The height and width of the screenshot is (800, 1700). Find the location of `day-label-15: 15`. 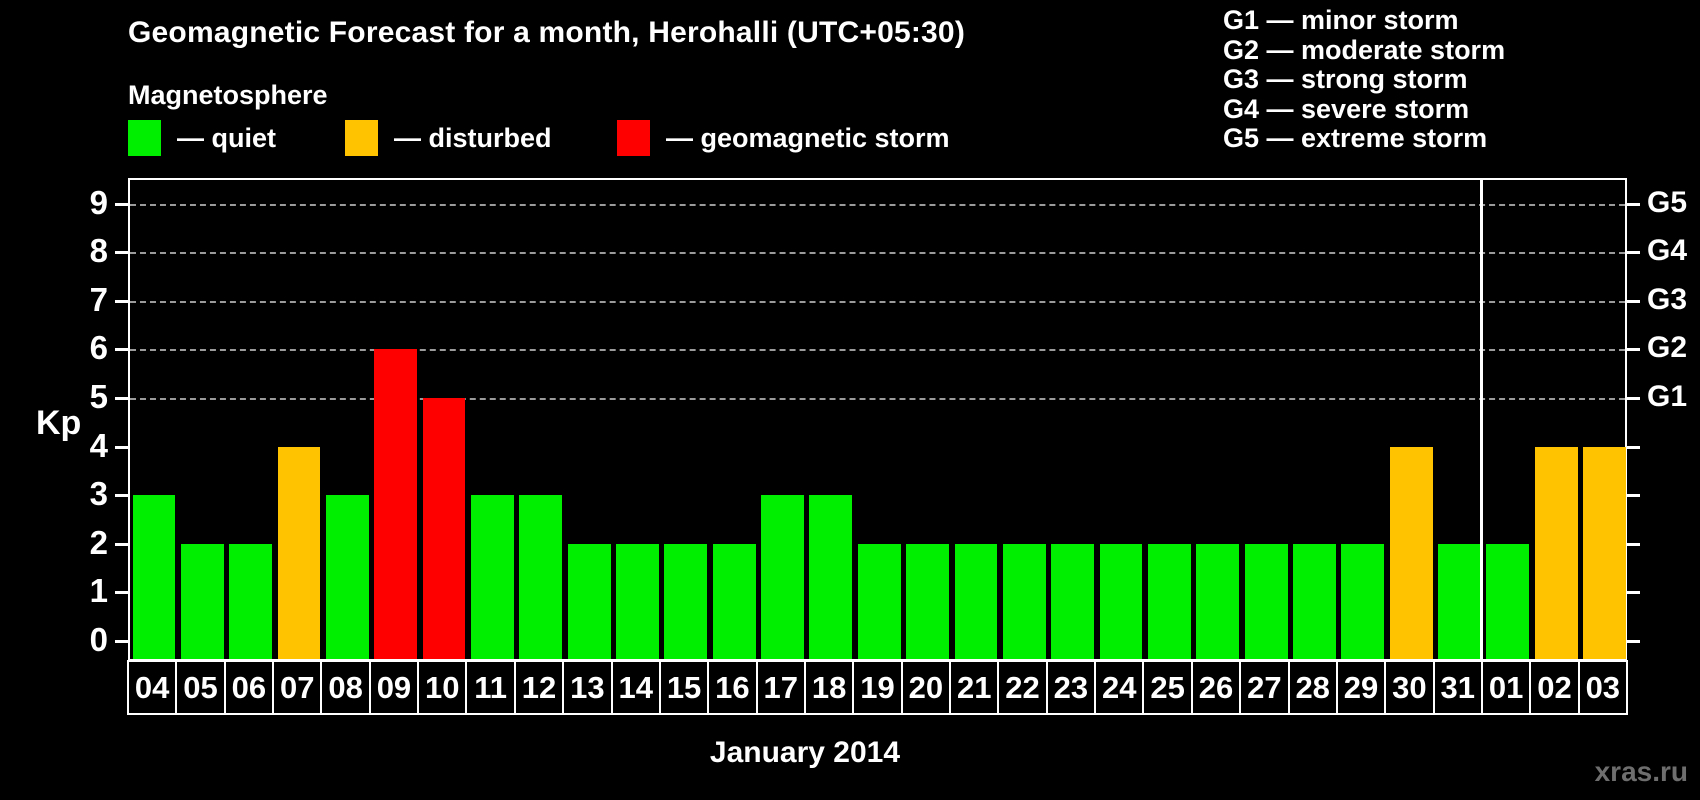

day-label-15: 15 is located at coordinates (684, 687).